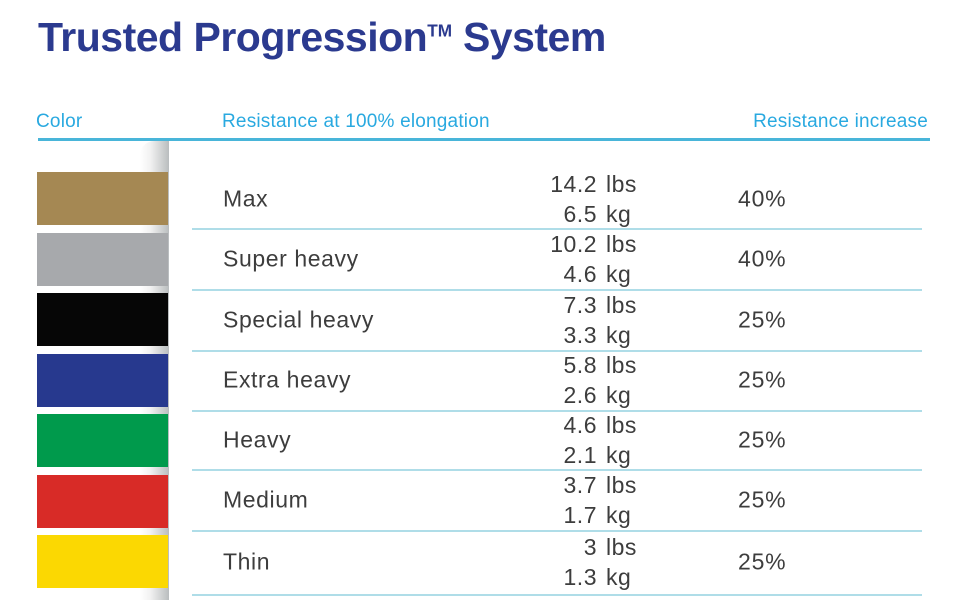 The width and height of the screenshot is (970, 600). Describe the element at coordinates (580, 273) in the screenshot. I see `kg-value: 4.6` at that location.